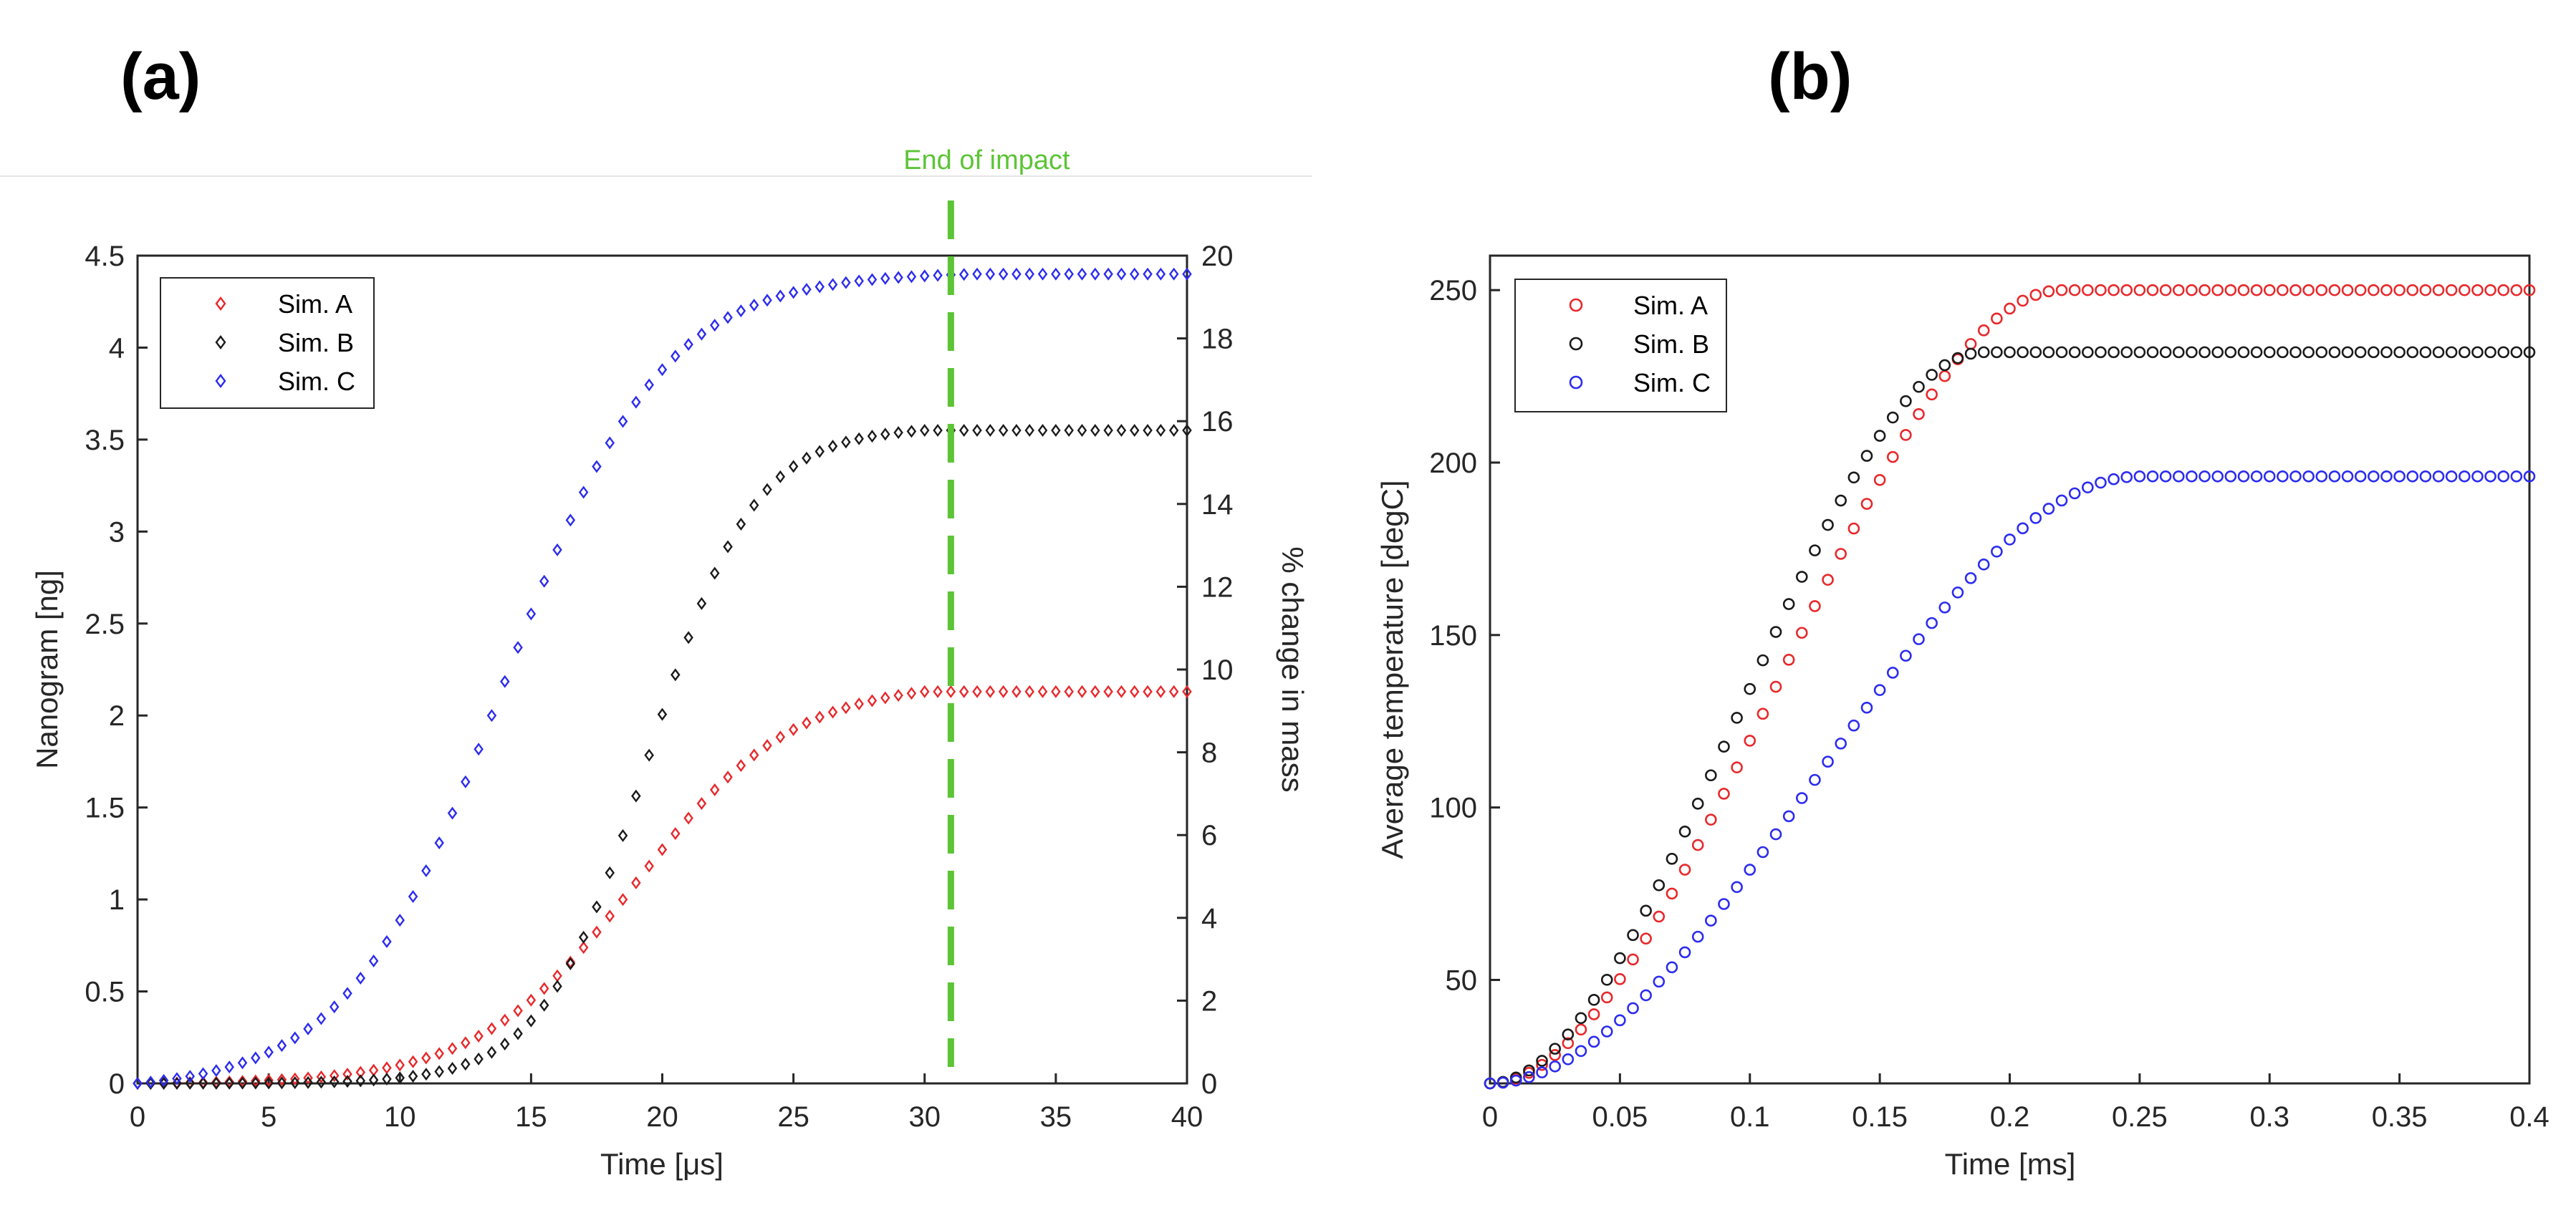 This screenshot has height=1208, width=2576. I want to click on panel-b-y-tick-label: 150, so click(1453, 636).